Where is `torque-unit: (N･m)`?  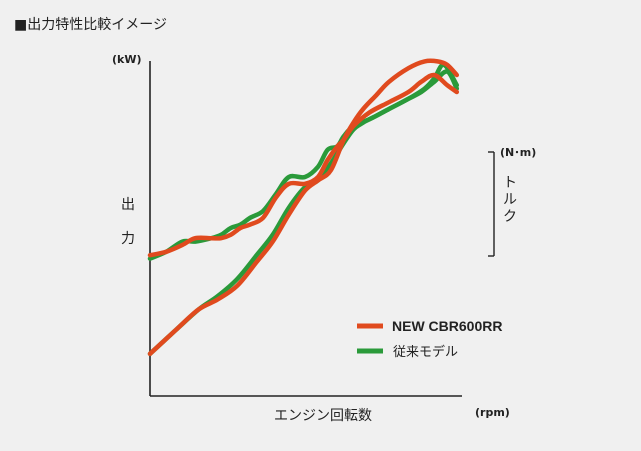 torque-unit: (N･m) is located at coordinates (518, 152).